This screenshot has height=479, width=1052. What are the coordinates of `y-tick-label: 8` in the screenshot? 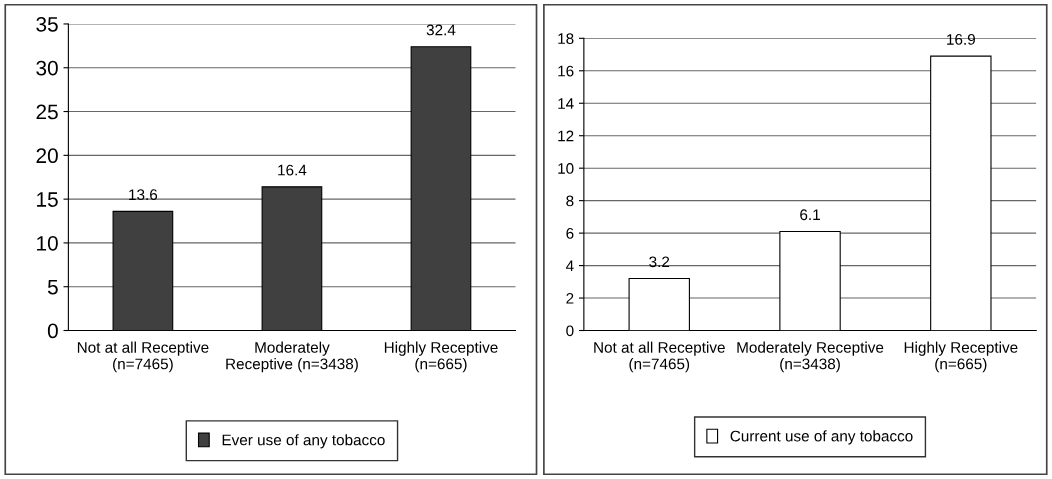 It's located at (570, 201).